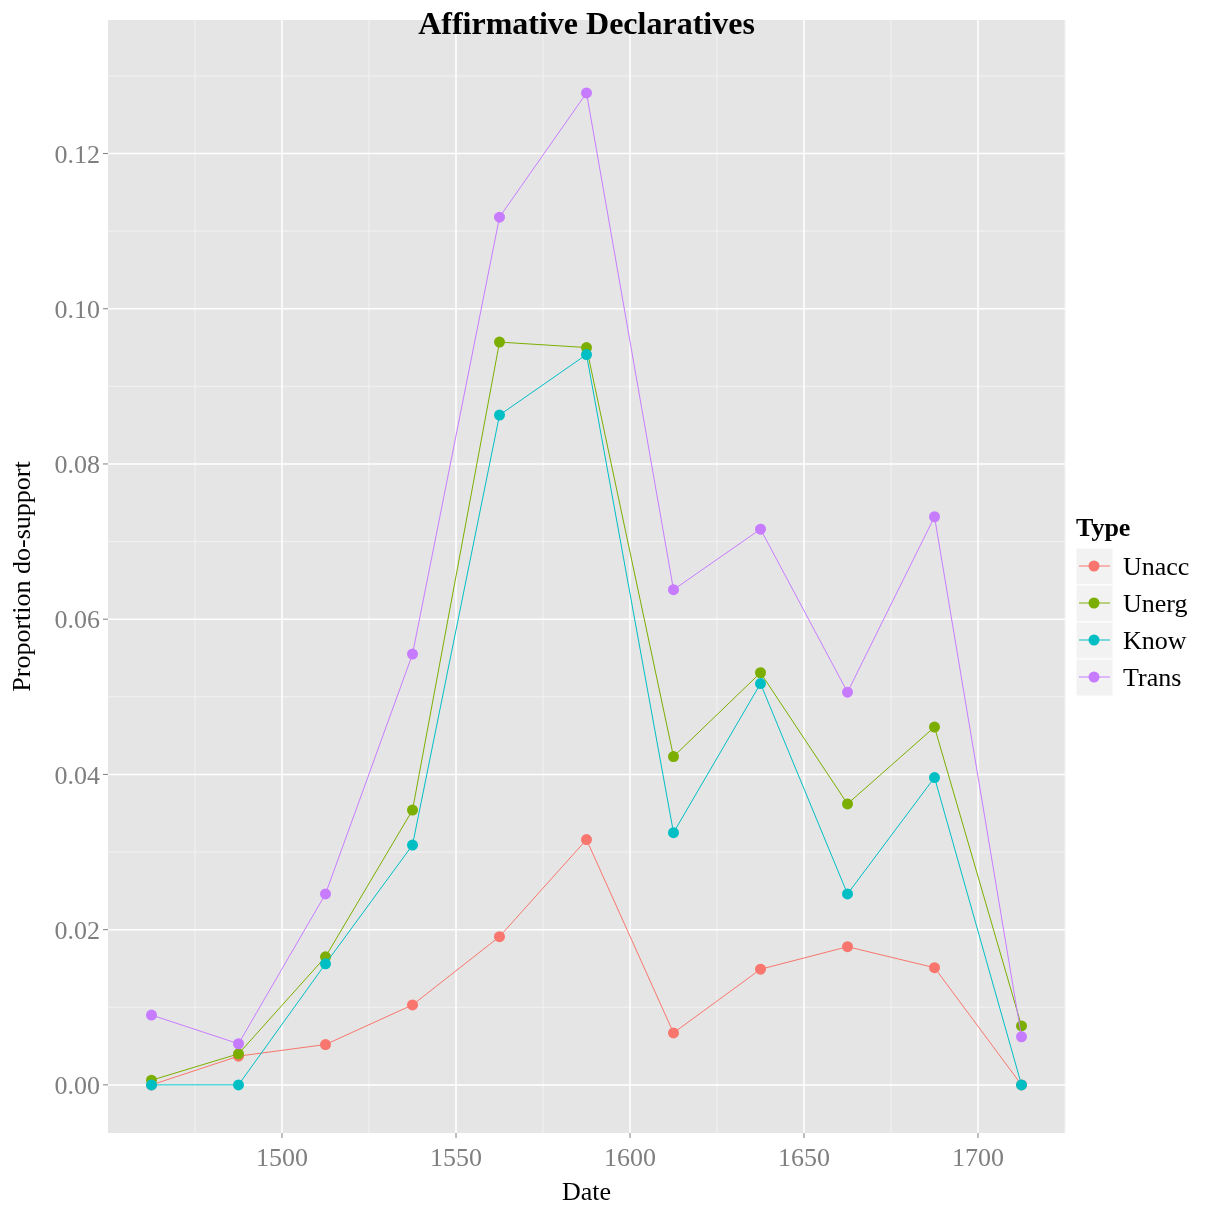 The image size is (1217, 1209). I want to click on x-tick-label: 1650, so click(804, 1157).